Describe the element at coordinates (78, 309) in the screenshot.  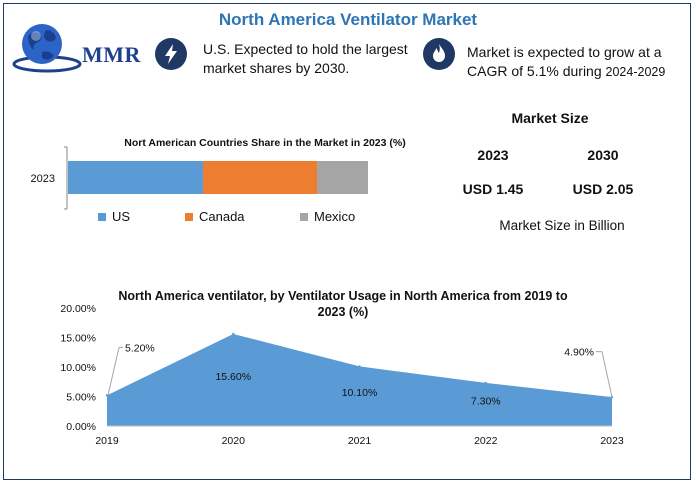
I see `y-tick-label: 20.00%` at that location.